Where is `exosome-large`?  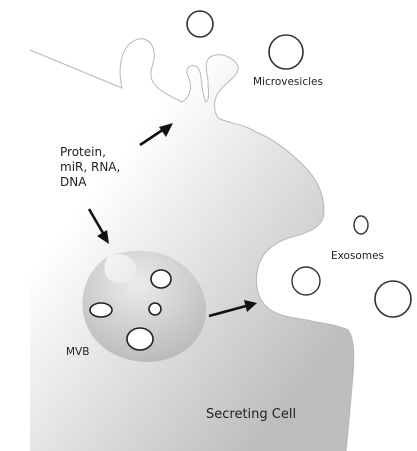 exosome-large is located at coordinates (393, 299).